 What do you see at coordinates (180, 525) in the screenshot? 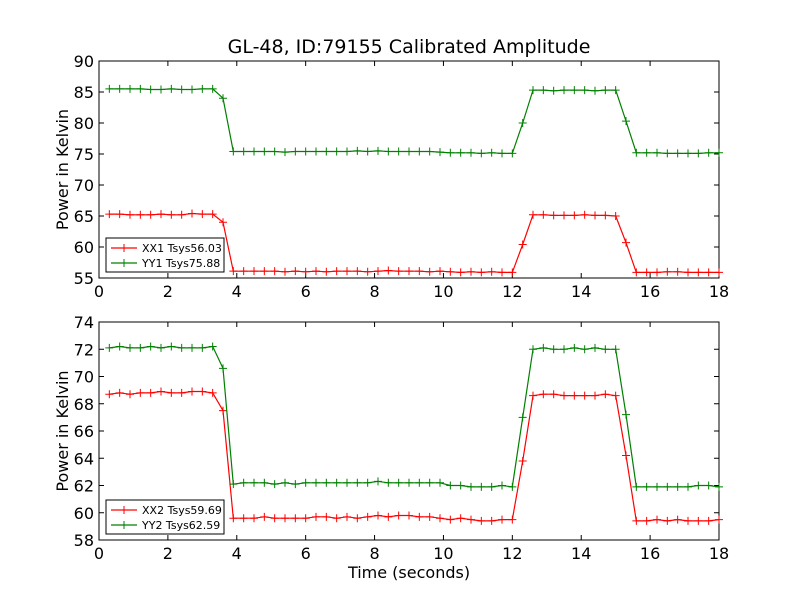
I see `legend-entry-label: YY2 Tsys62.59` at bounding box center [180, 525].